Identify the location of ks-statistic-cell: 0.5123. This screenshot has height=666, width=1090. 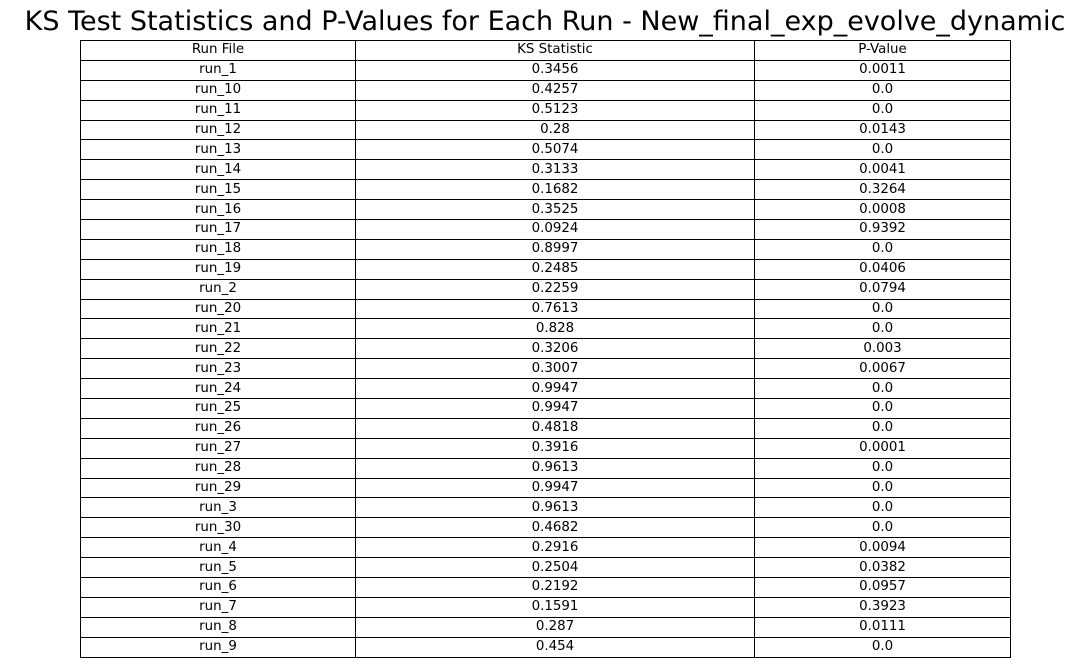
(555, 110).